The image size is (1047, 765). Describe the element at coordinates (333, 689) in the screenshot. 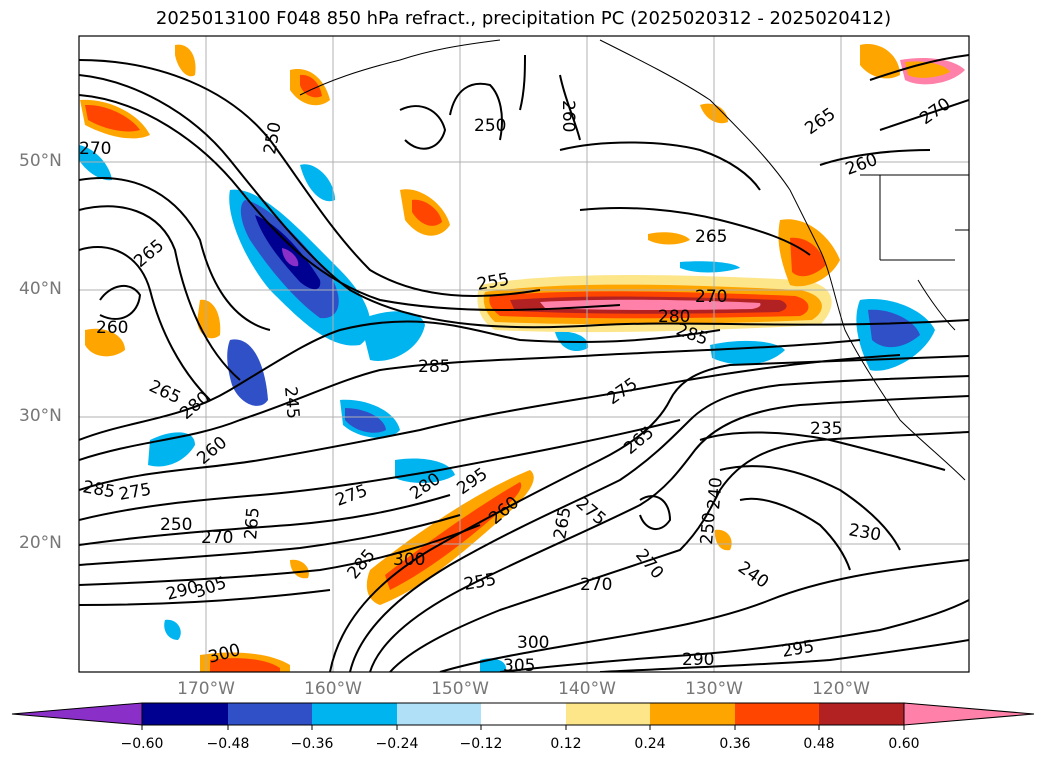

I see `lon-label: 160°W` at that location.